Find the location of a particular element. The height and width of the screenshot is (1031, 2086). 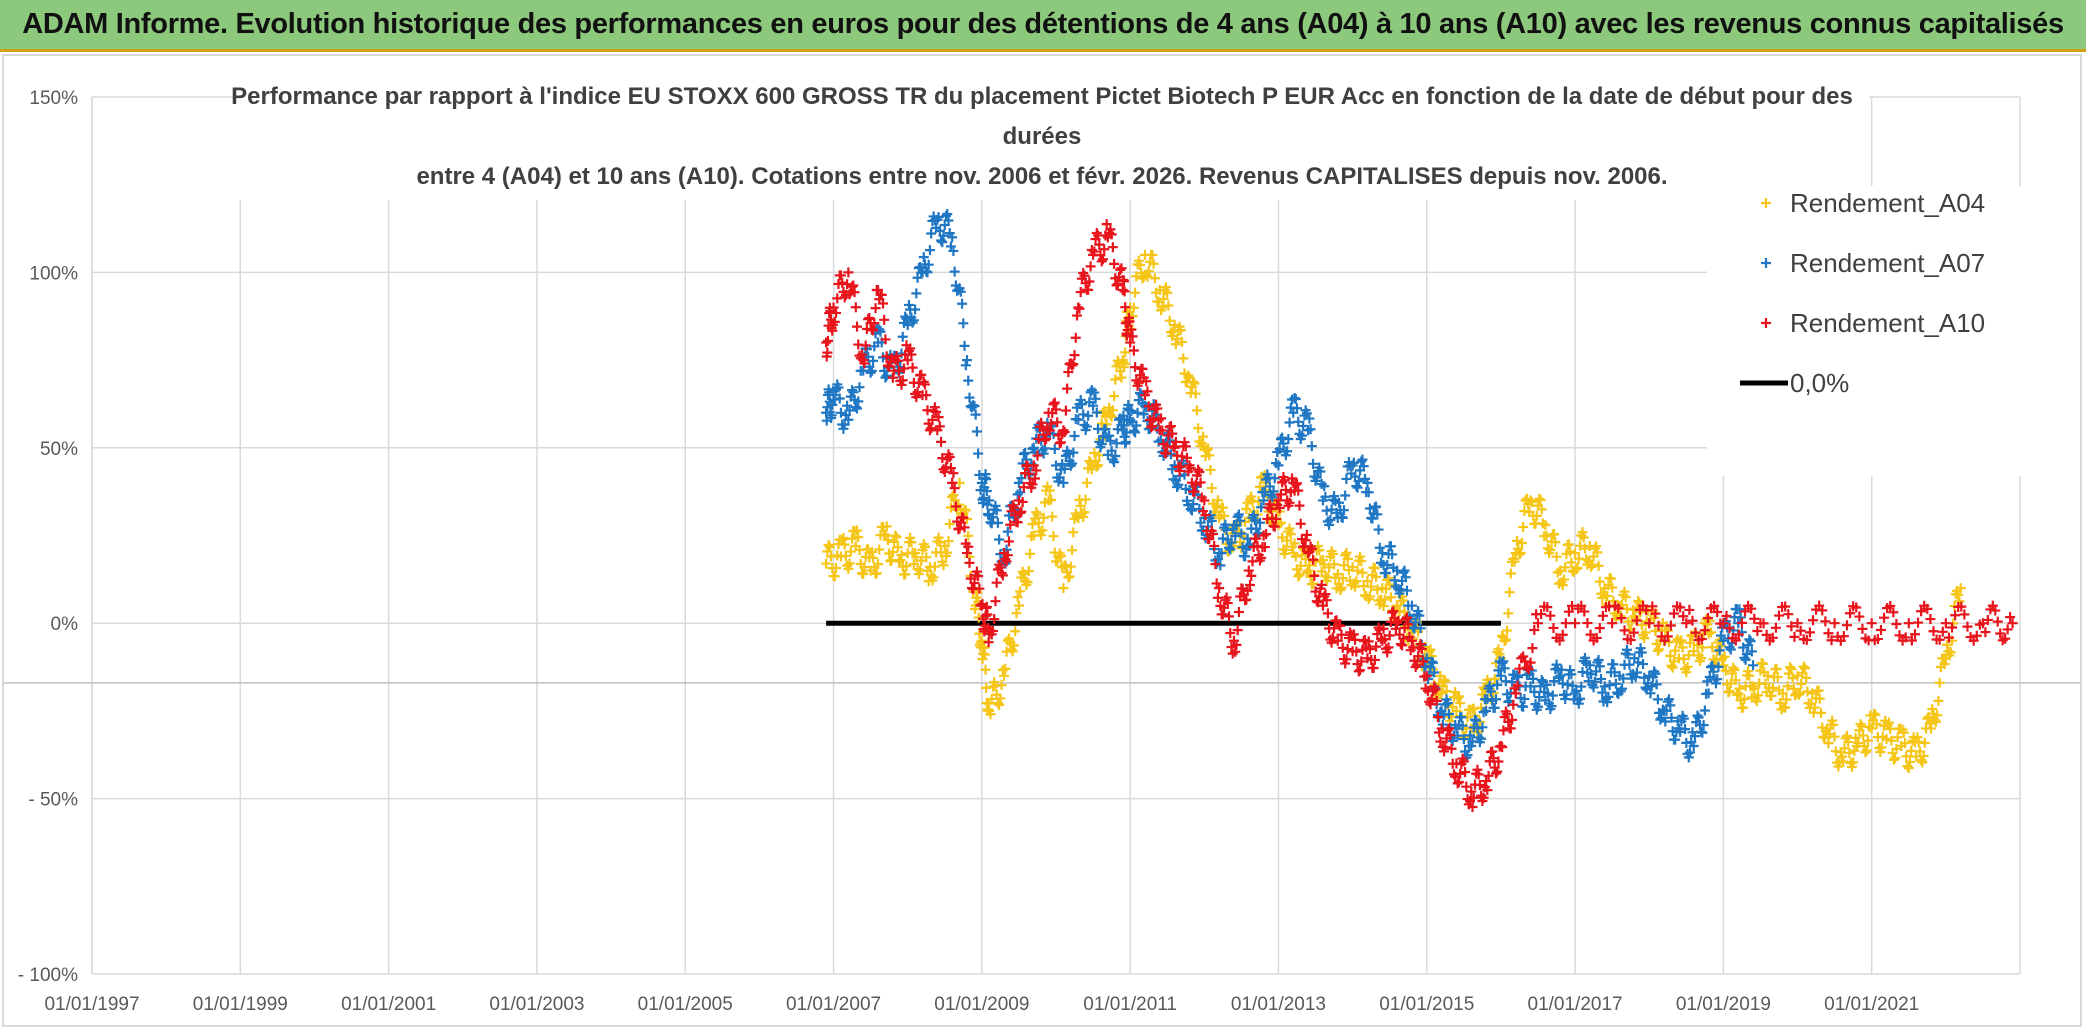

legend-marker is located at coordinates (1766, 263).